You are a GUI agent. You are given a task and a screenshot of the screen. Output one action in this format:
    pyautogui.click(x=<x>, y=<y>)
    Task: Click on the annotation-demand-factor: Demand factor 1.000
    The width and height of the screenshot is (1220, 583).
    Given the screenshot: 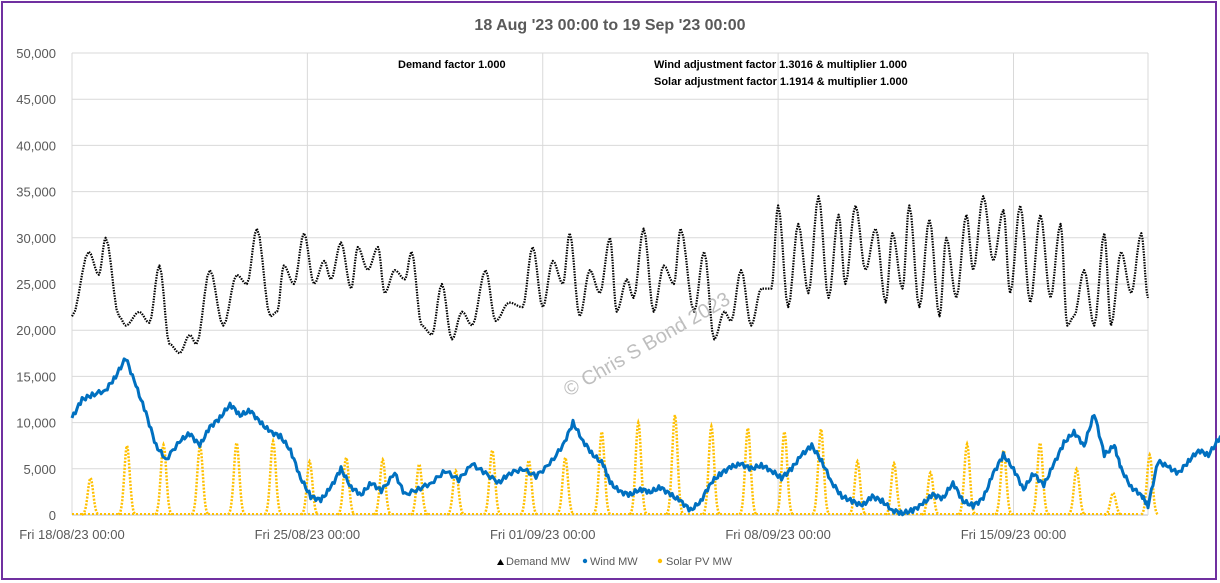 What is the action you would take?
    pyautogui.click(x=452, y=65)
    